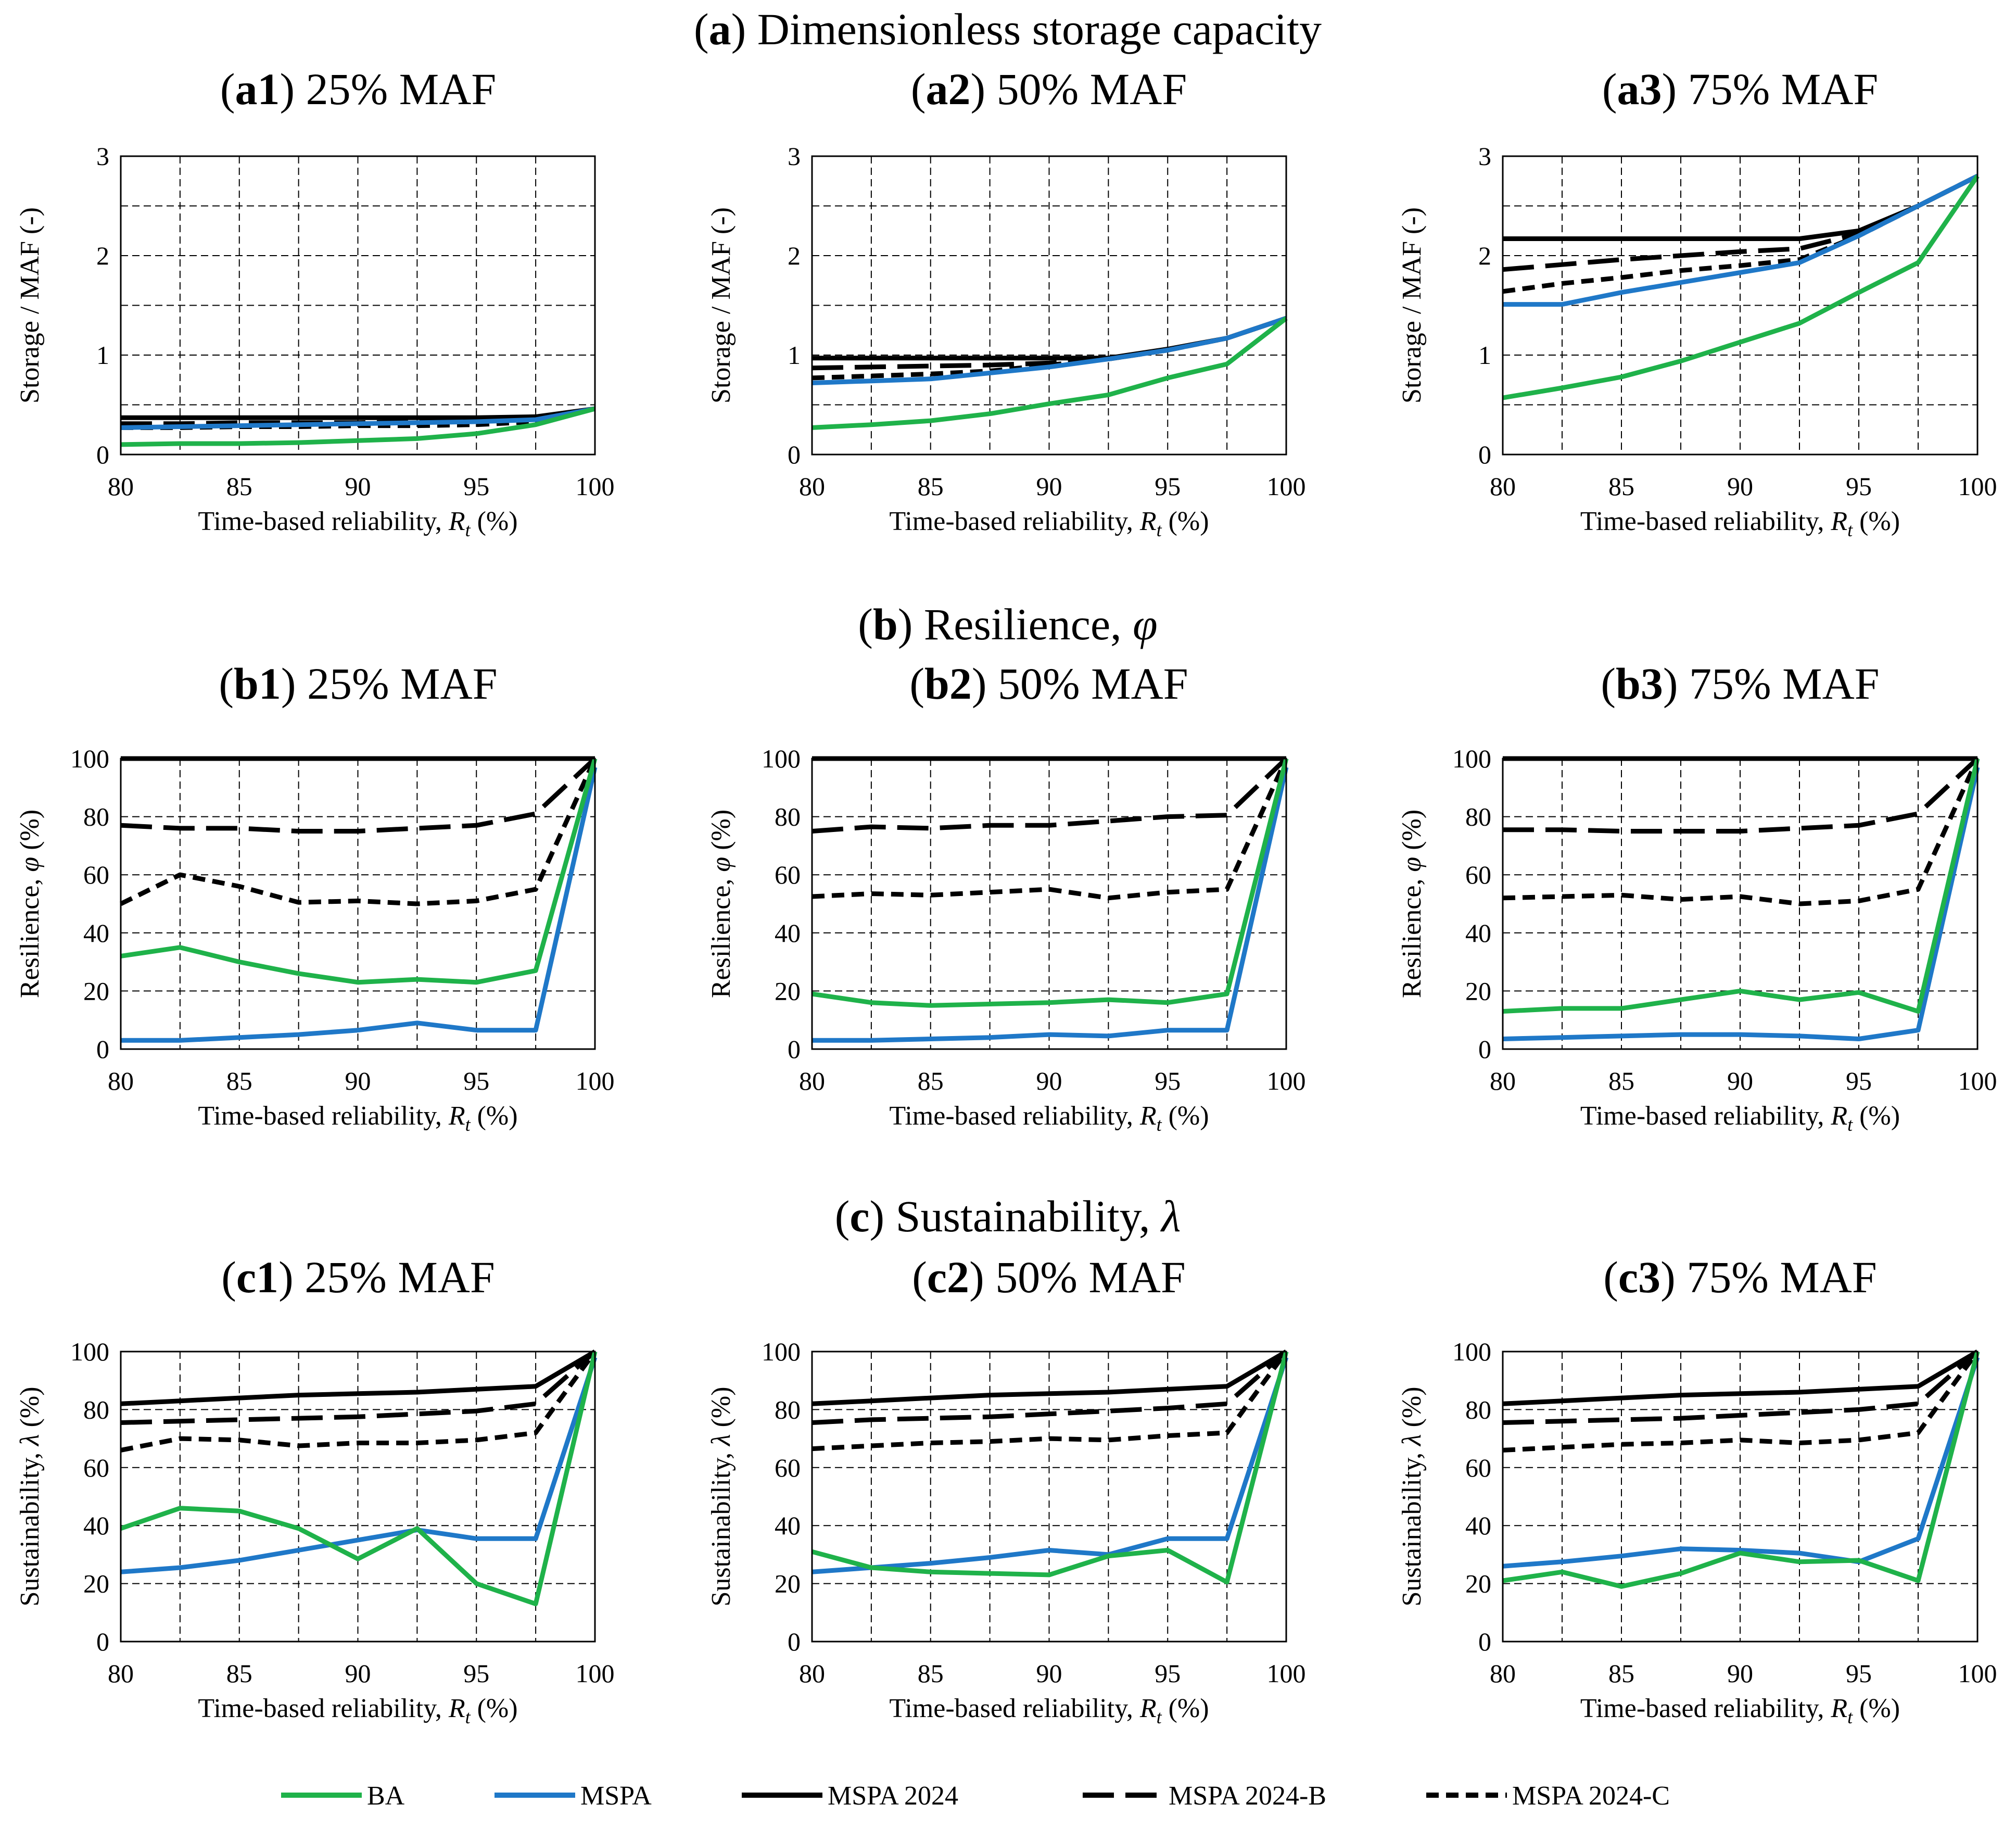 Image resolution: width=2016 pixels, height=1829 pixels. I want to click on panel-title: (c3) 75% MAF, so click(1740, 1277).